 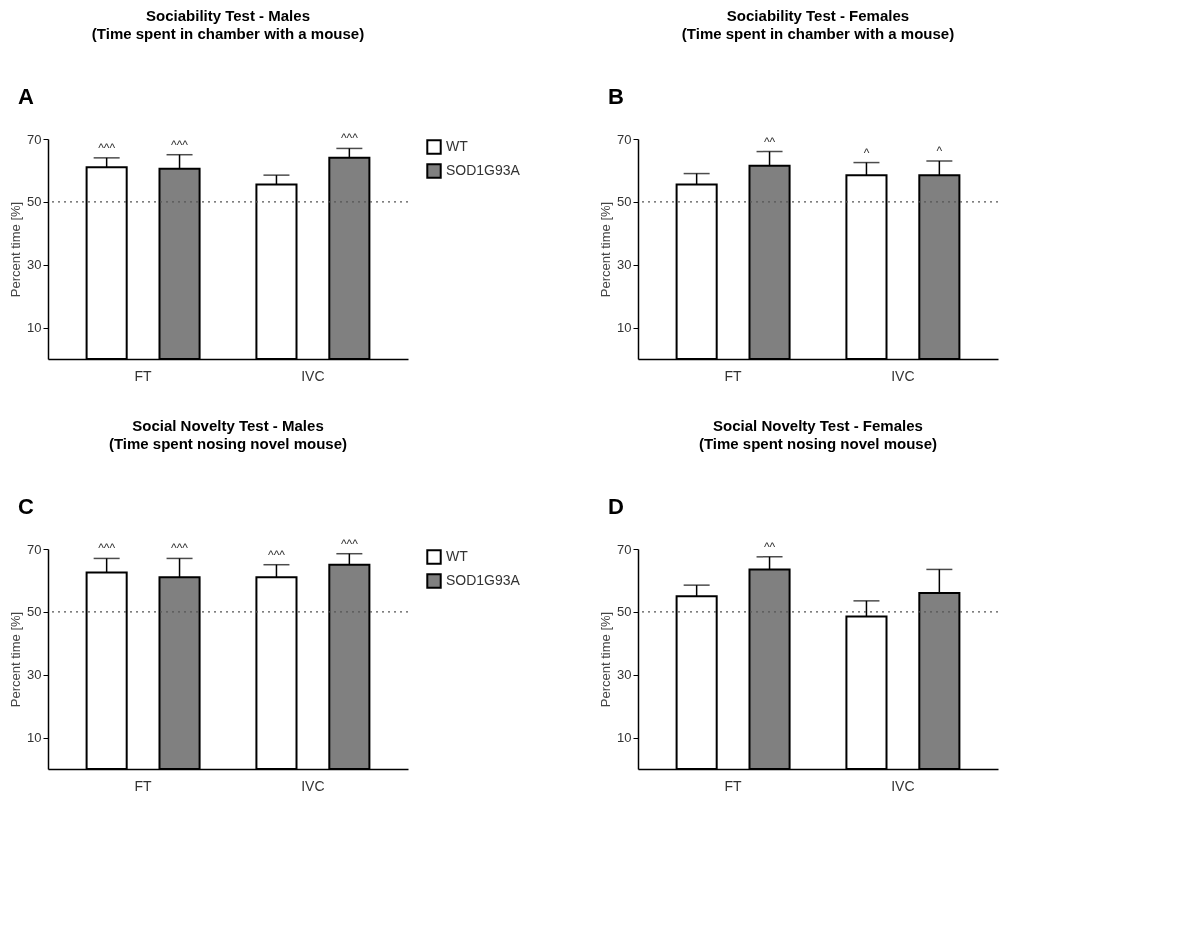 I want to click on chart-title: Social Novelty Test - Females, so click(x=818, y=425).